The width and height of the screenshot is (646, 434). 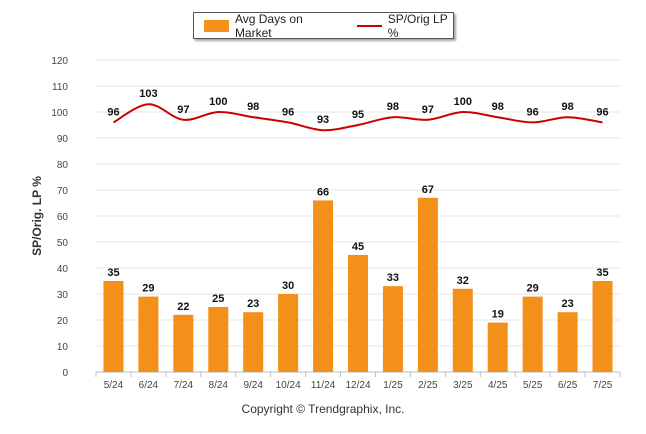 What do you see at coordinates (288, 385) in the screenshot?
I see `x-tick-label: 10/24` at bounding box center [288, 385].